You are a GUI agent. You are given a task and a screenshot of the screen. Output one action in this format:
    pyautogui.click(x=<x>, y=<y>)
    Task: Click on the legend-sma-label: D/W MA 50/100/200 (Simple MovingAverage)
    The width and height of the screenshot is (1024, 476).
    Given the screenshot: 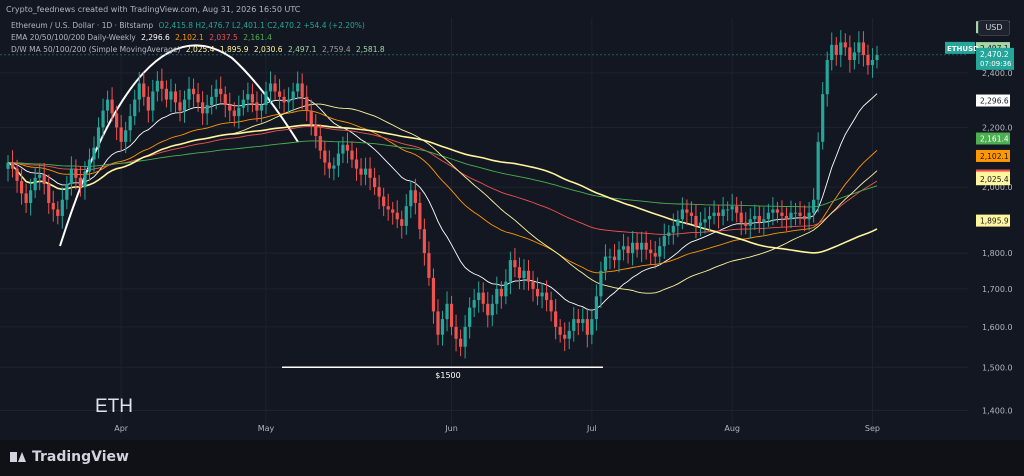 What is the action you would take?
    pyautogui.click(x=96, y=49)
    